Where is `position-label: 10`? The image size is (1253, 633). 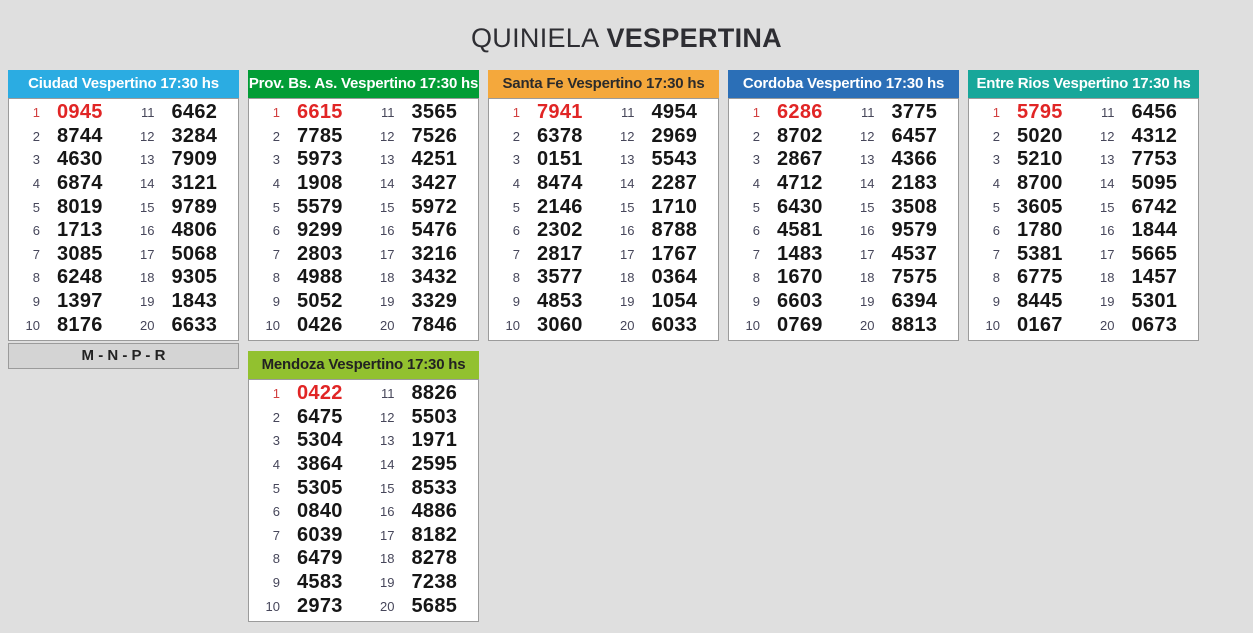 position-label: 10 is located at coordinates (752, 325).